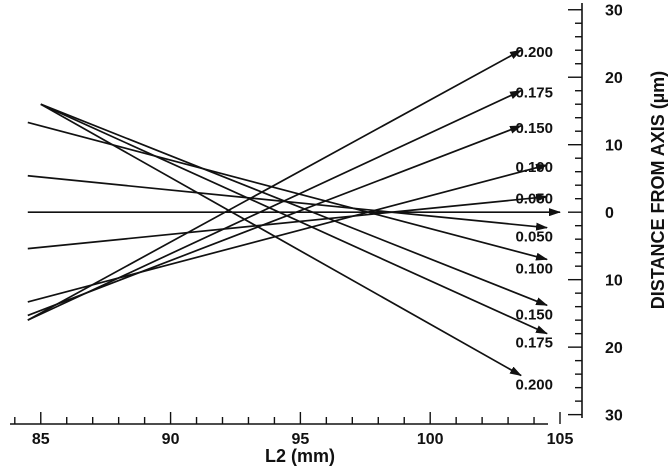  What do you see at coordinates (41, 439) in the screenshot?
I see `x-tick-label: 85` at bounding box center [41, 439].